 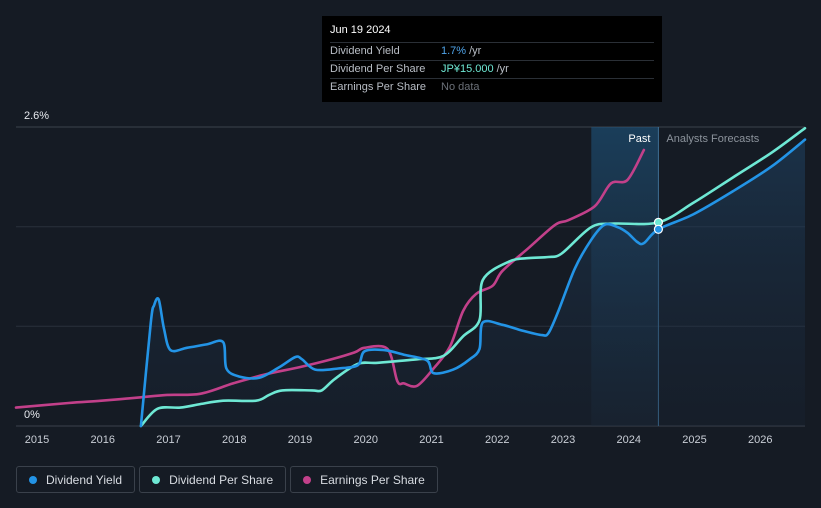 What do you see at coordinates (168, 440) in the screenshot?
I see `x-tick-label: 2017` at bounding box center [168, 440].